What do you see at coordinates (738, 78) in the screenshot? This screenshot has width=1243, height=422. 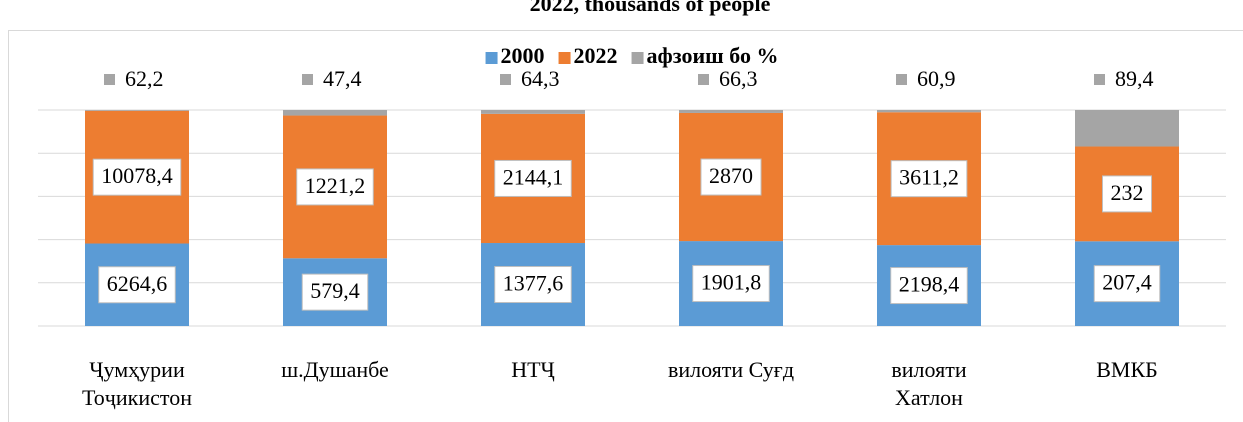 I see `data-label-text: 66,3` at bounding box center [738, 78].